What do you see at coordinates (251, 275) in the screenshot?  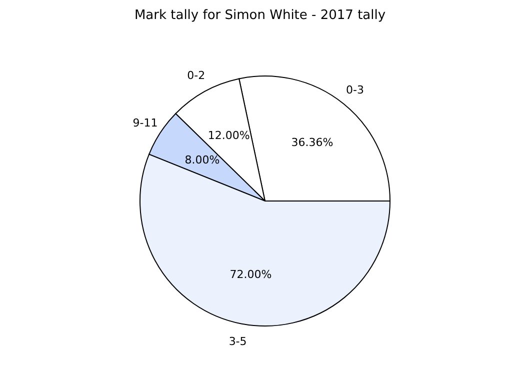 I see `data-label: 72.00%` at bounding box center [251, 275].